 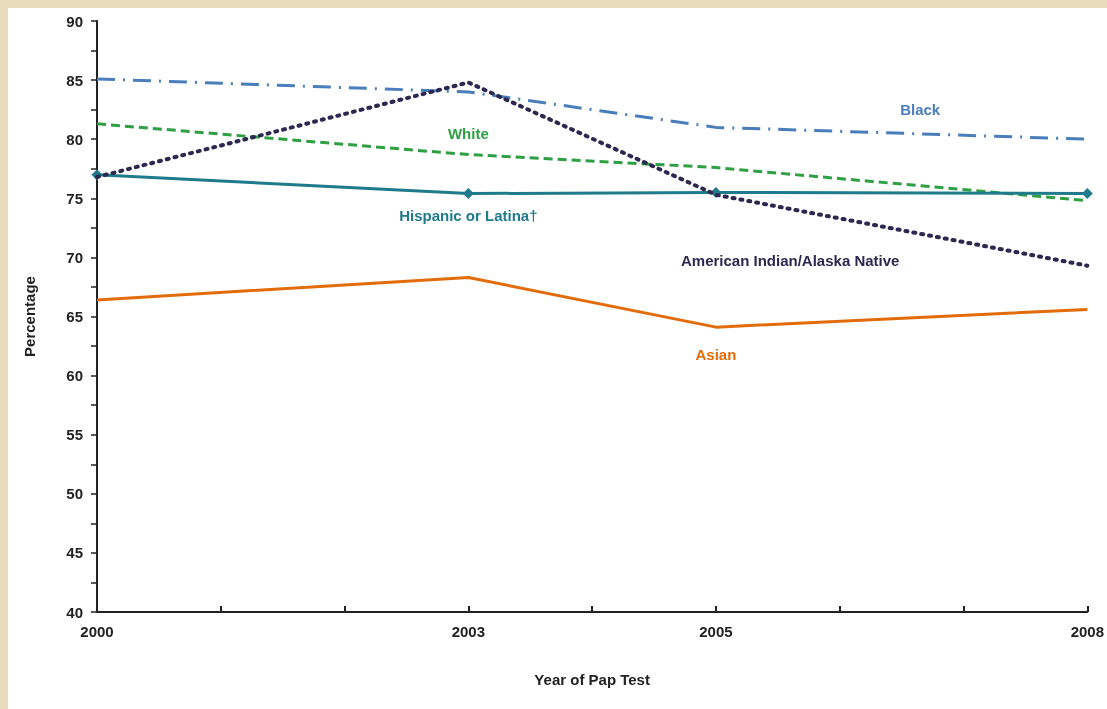 What do you see at coordinates (592, 302) in the screenshot?
I see `line-series` at bounding box center [592, 302].